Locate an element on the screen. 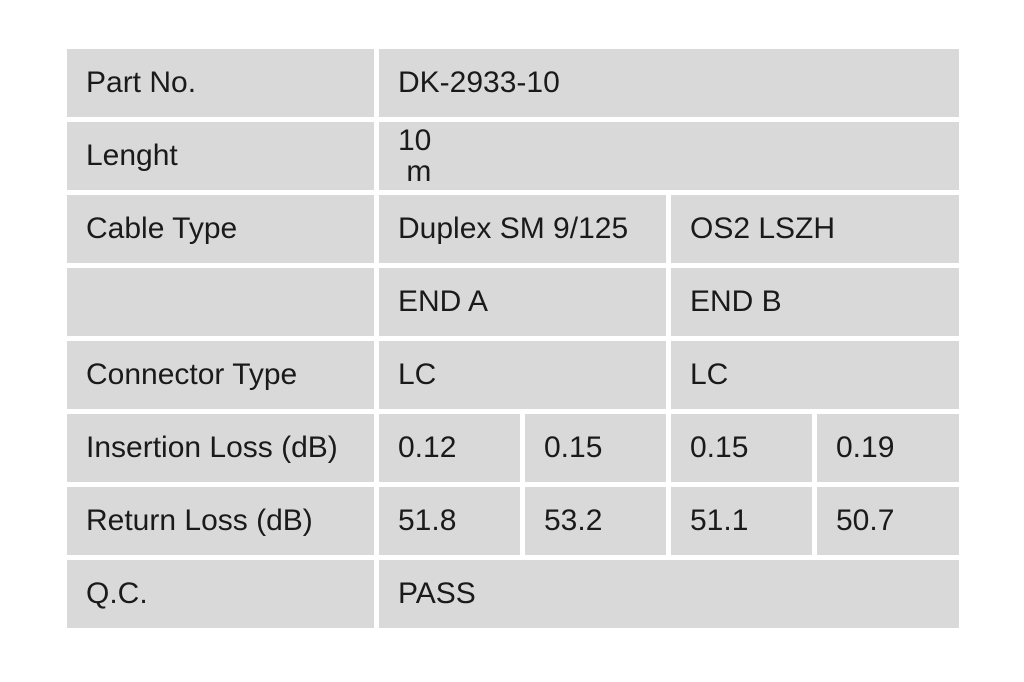 The image size is (1024, 682). part-no-value: DK-2933-10 is located at coordinates (669, 83).